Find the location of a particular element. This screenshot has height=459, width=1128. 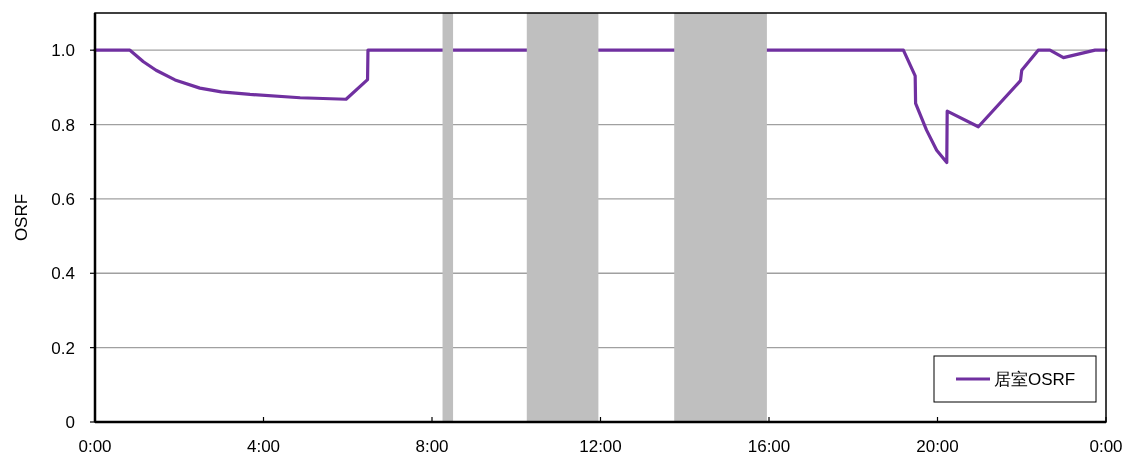

y-tick-label: 1.0 is located at coordinates (63, 51).